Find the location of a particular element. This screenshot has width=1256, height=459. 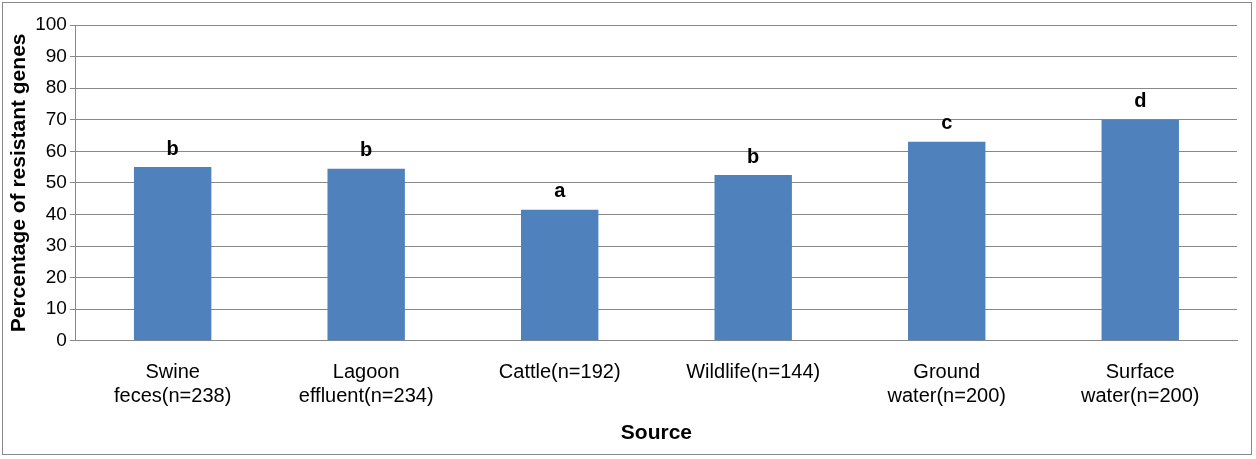

x-axis-title: Source is located at coordinates (656, 432).